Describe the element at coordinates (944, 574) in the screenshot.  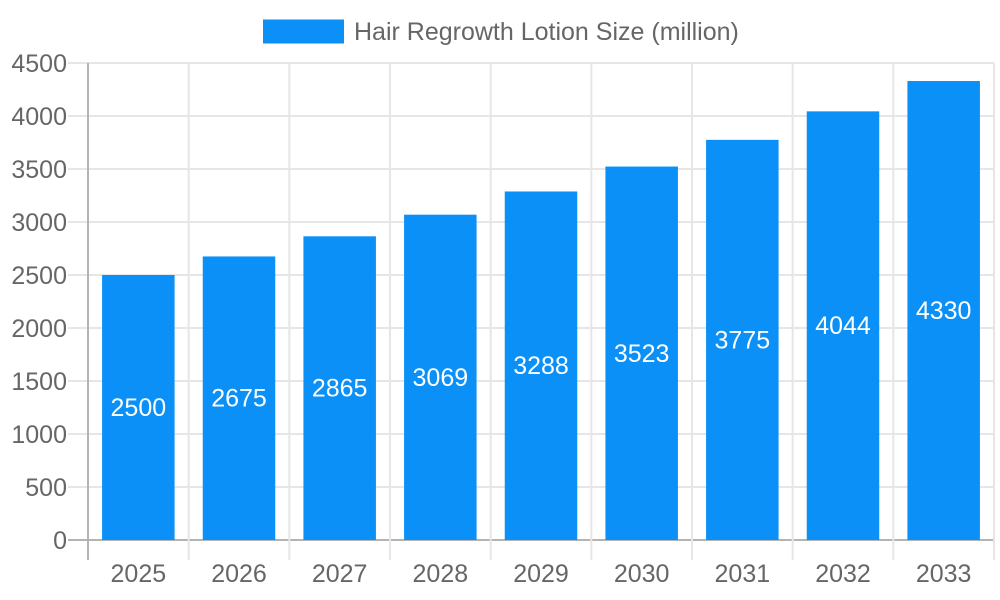
I see `svg-text: 2033` at that location.